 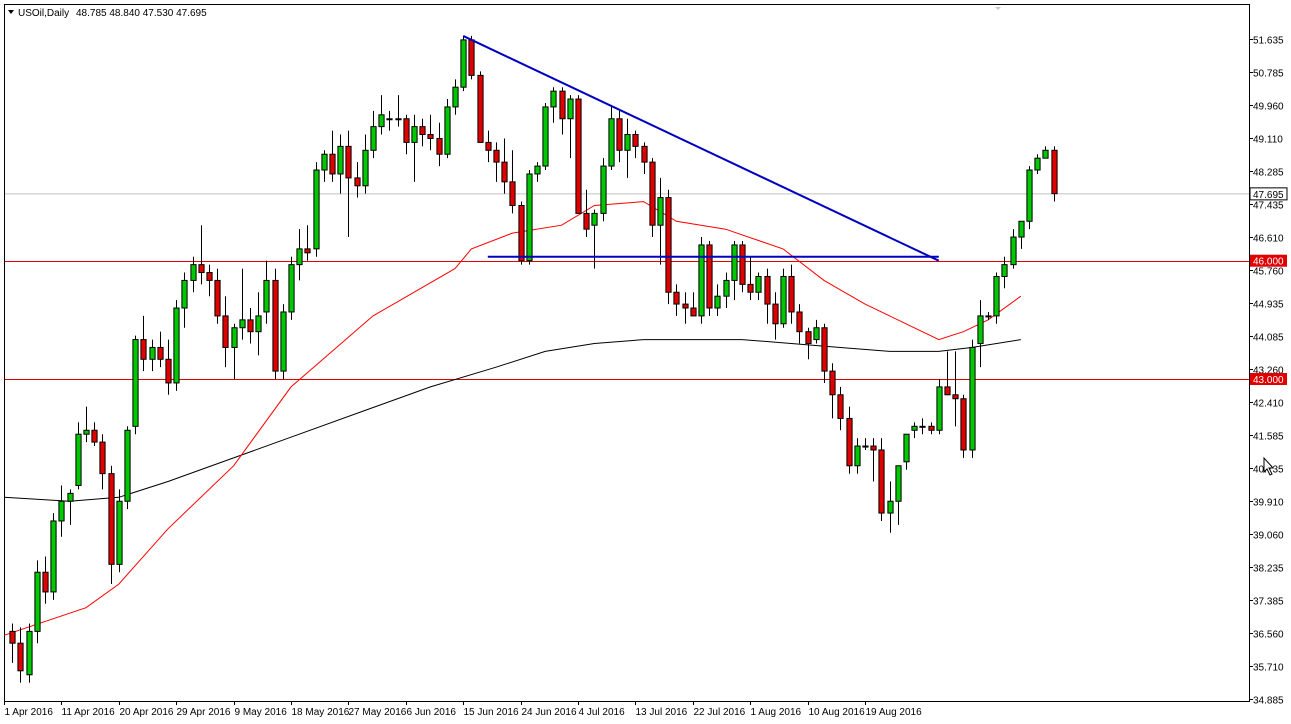 What do you see at coordinates (602, 712) in the screenshot?
I see `x-tick-label-10: 4 Jul 2016` at bounding box center [602, 712].